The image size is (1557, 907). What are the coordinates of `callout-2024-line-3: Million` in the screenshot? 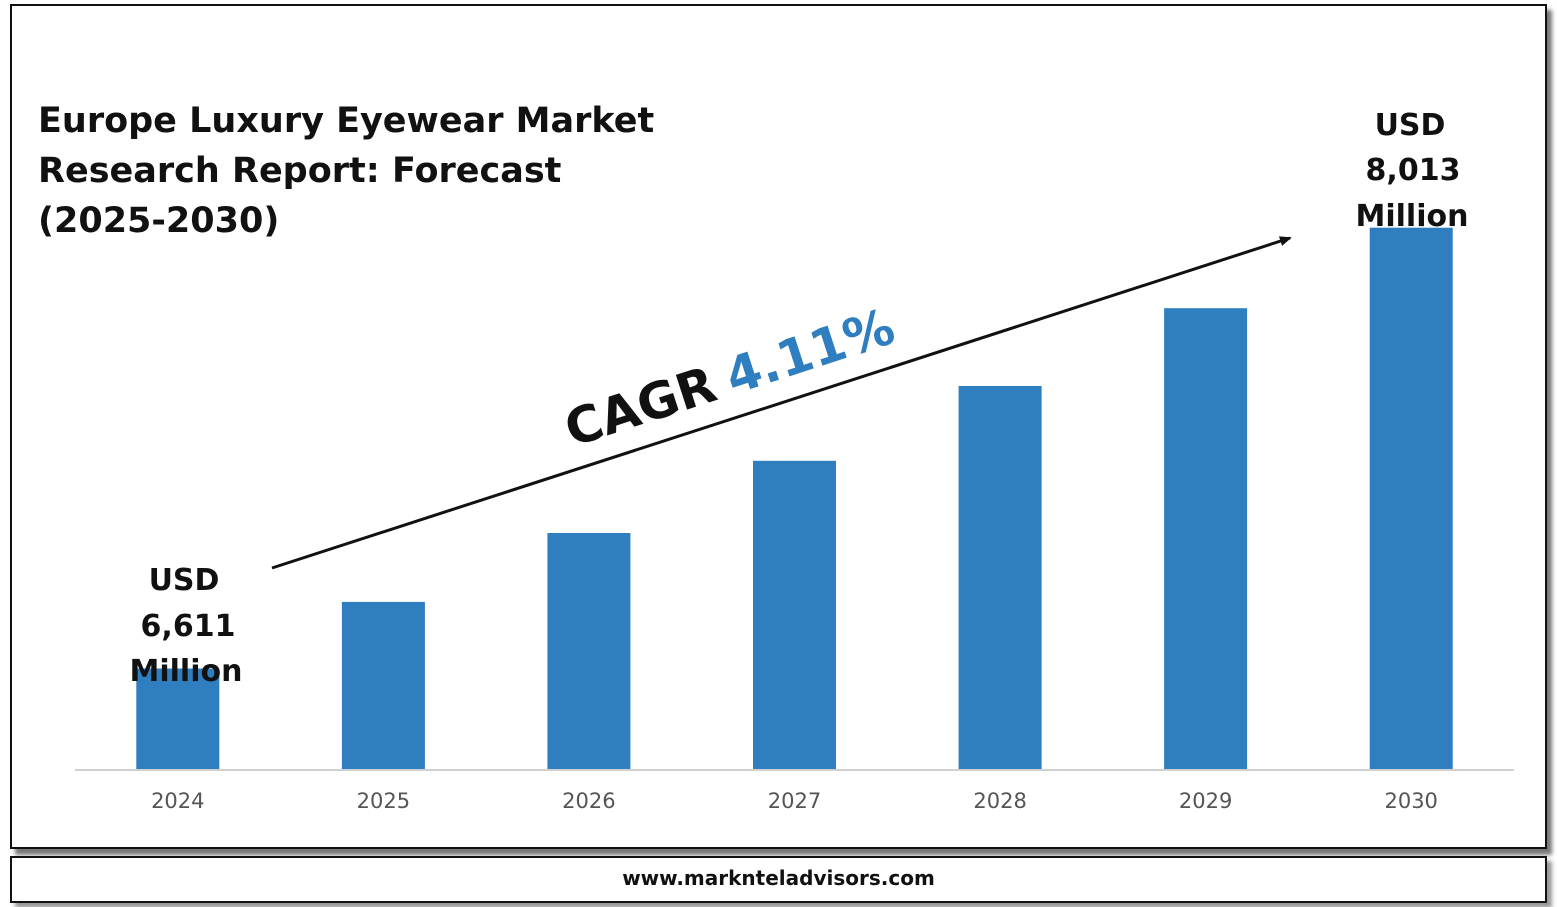 It's located at (186, 671).